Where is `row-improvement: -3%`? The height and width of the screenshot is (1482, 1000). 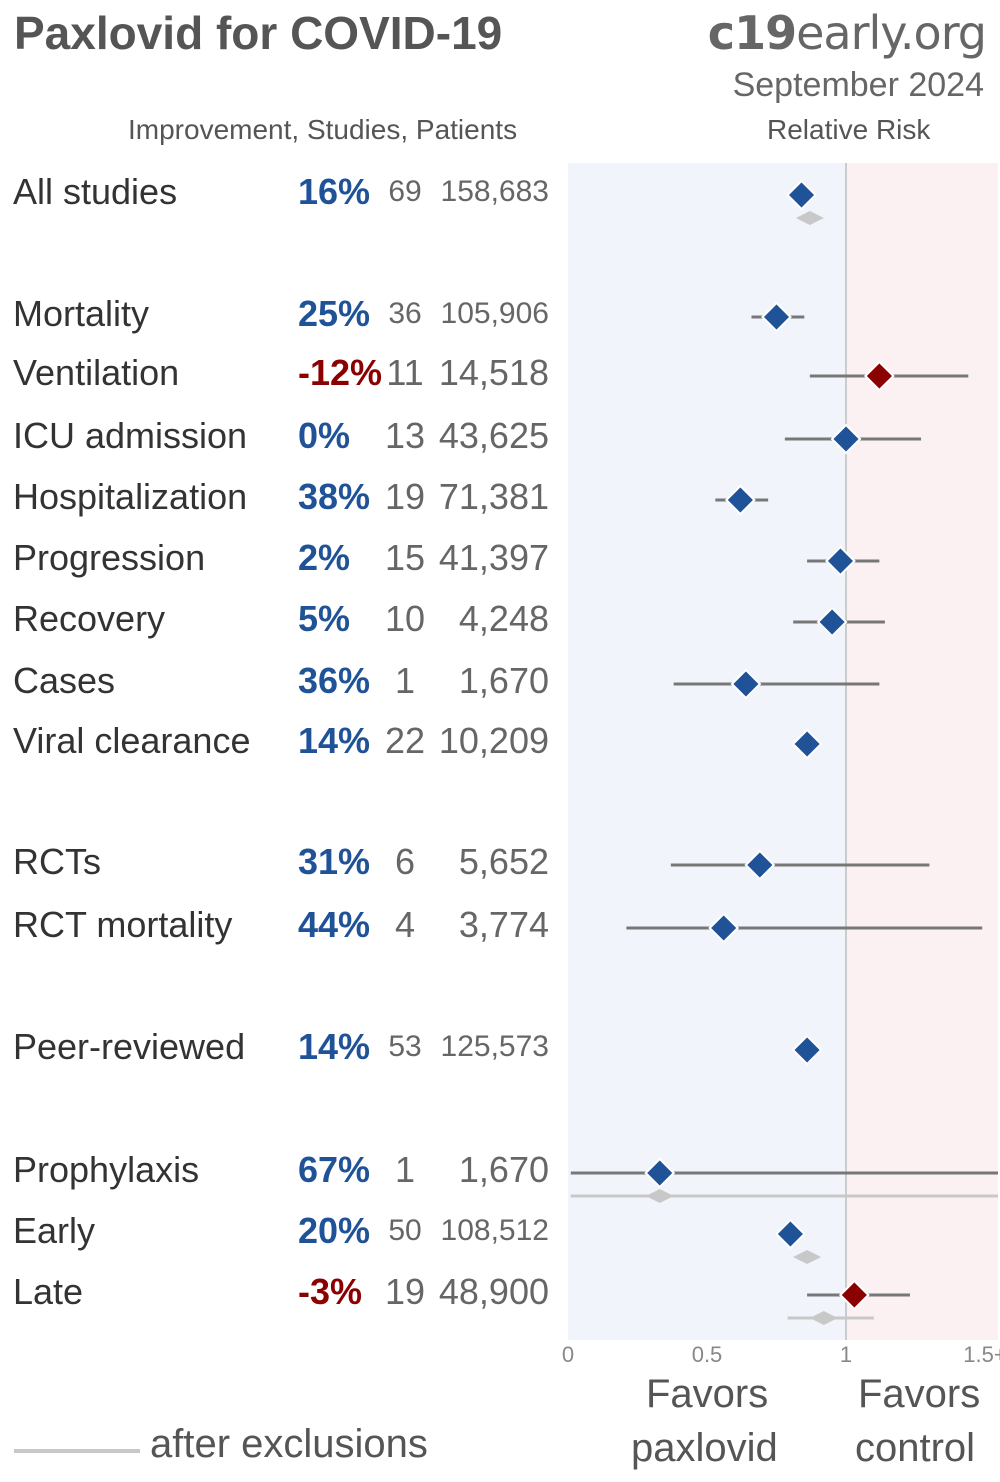
row-improvement: -3% is located at coordinates (330, 1291).